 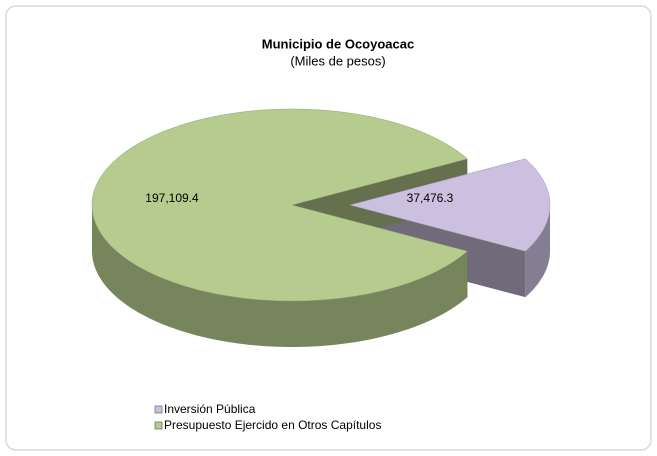 I want to click on slice-side, so click(x=537, y=251).